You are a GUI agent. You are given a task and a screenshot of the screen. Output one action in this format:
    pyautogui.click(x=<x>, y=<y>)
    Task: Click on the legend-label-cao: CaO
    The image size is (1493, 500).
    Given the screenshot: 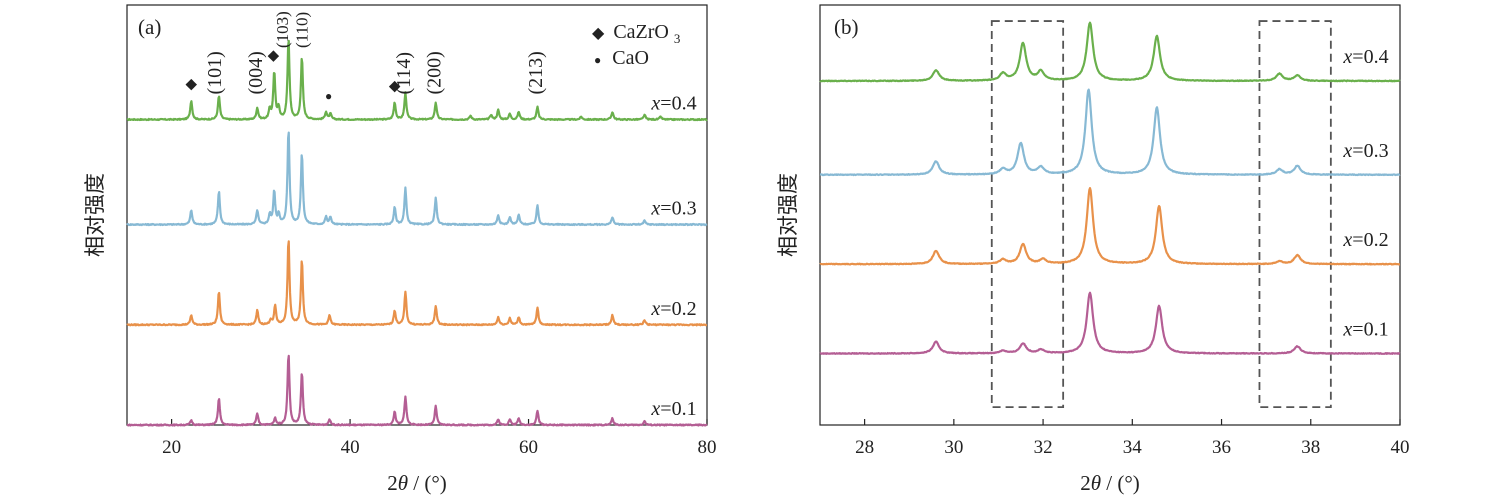 What is the action you would take?
    pyautogui.click(x=630, y=58)
    